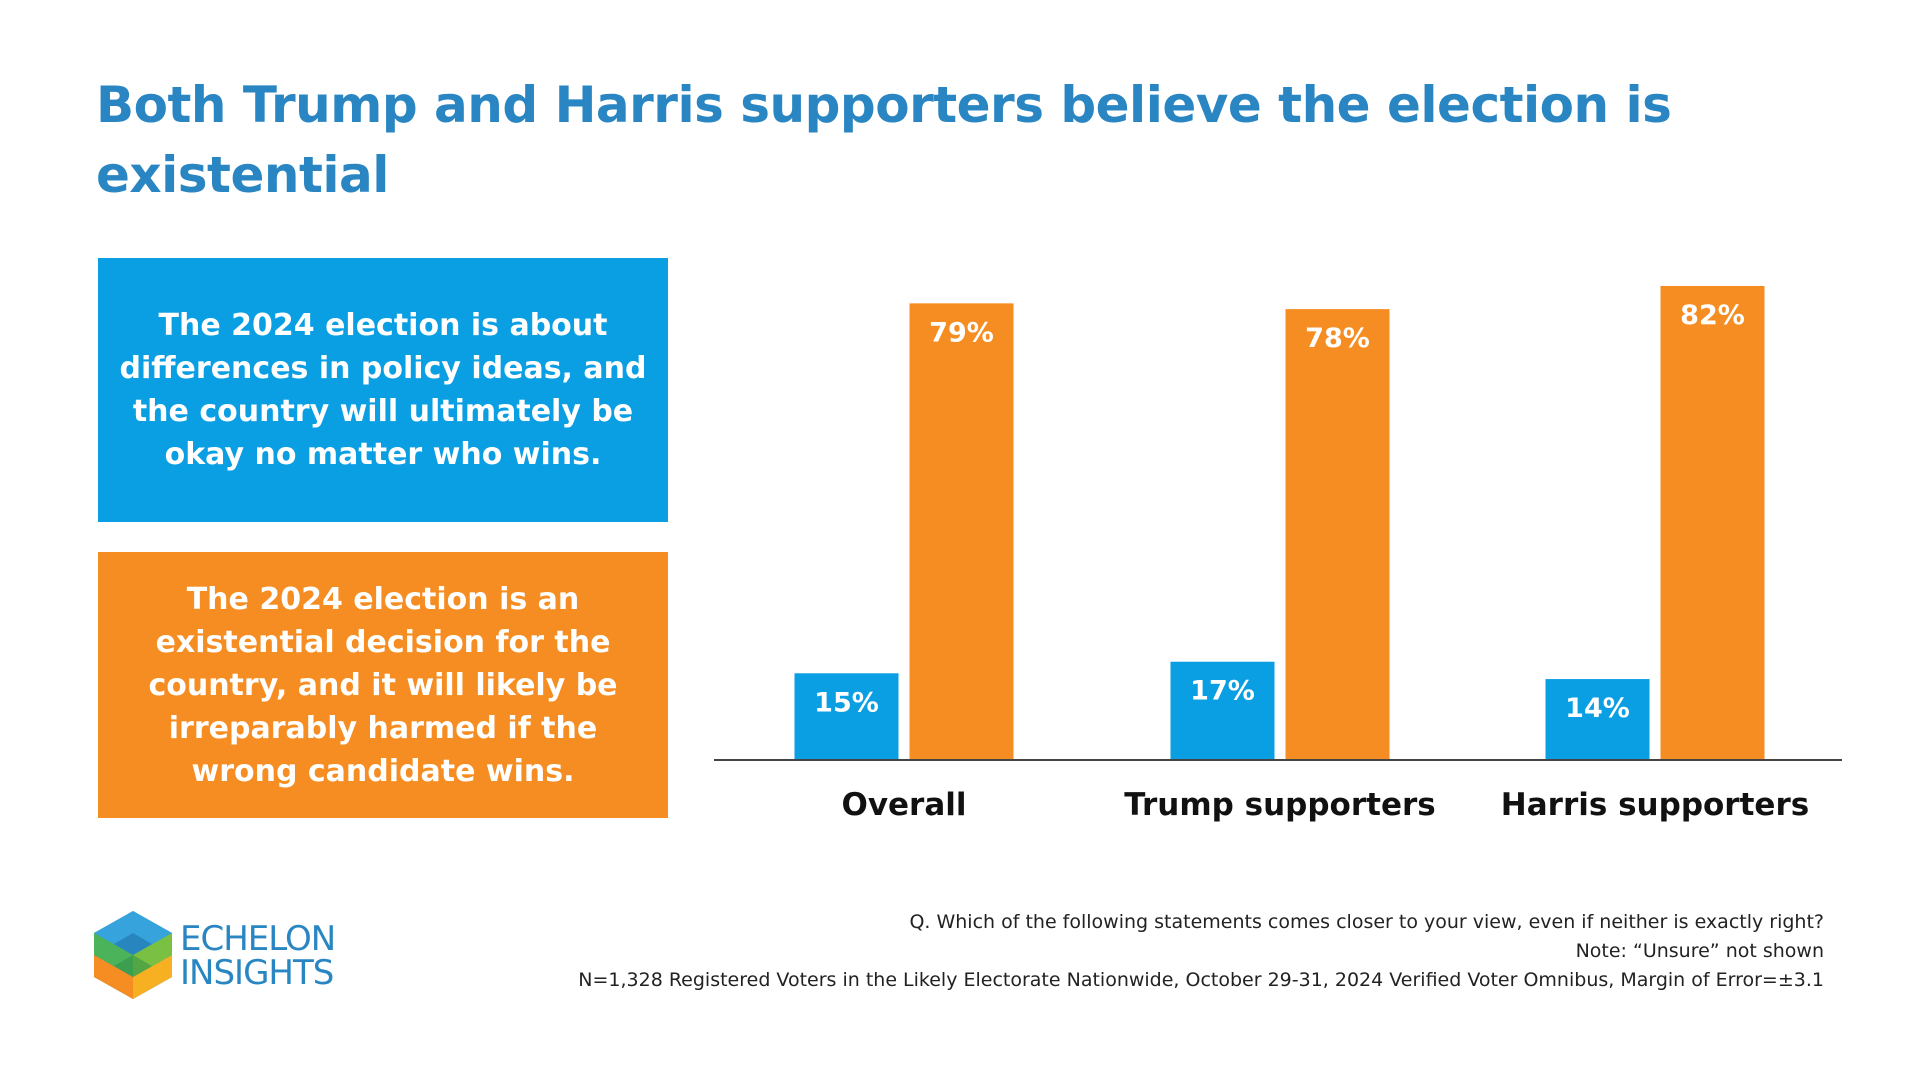  What do you see at coordinates (1222, 691) in the screenshot?
I see `data-label-policy-1: 17%` at bounding box center [1222, 691].